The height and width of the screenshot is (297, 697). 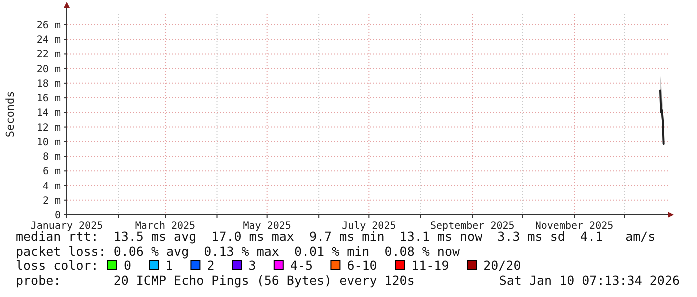 What do you see at coordinates (128, 265) in the screenshot?
I see `legend-label: 0` at bounding box center [128, 265].